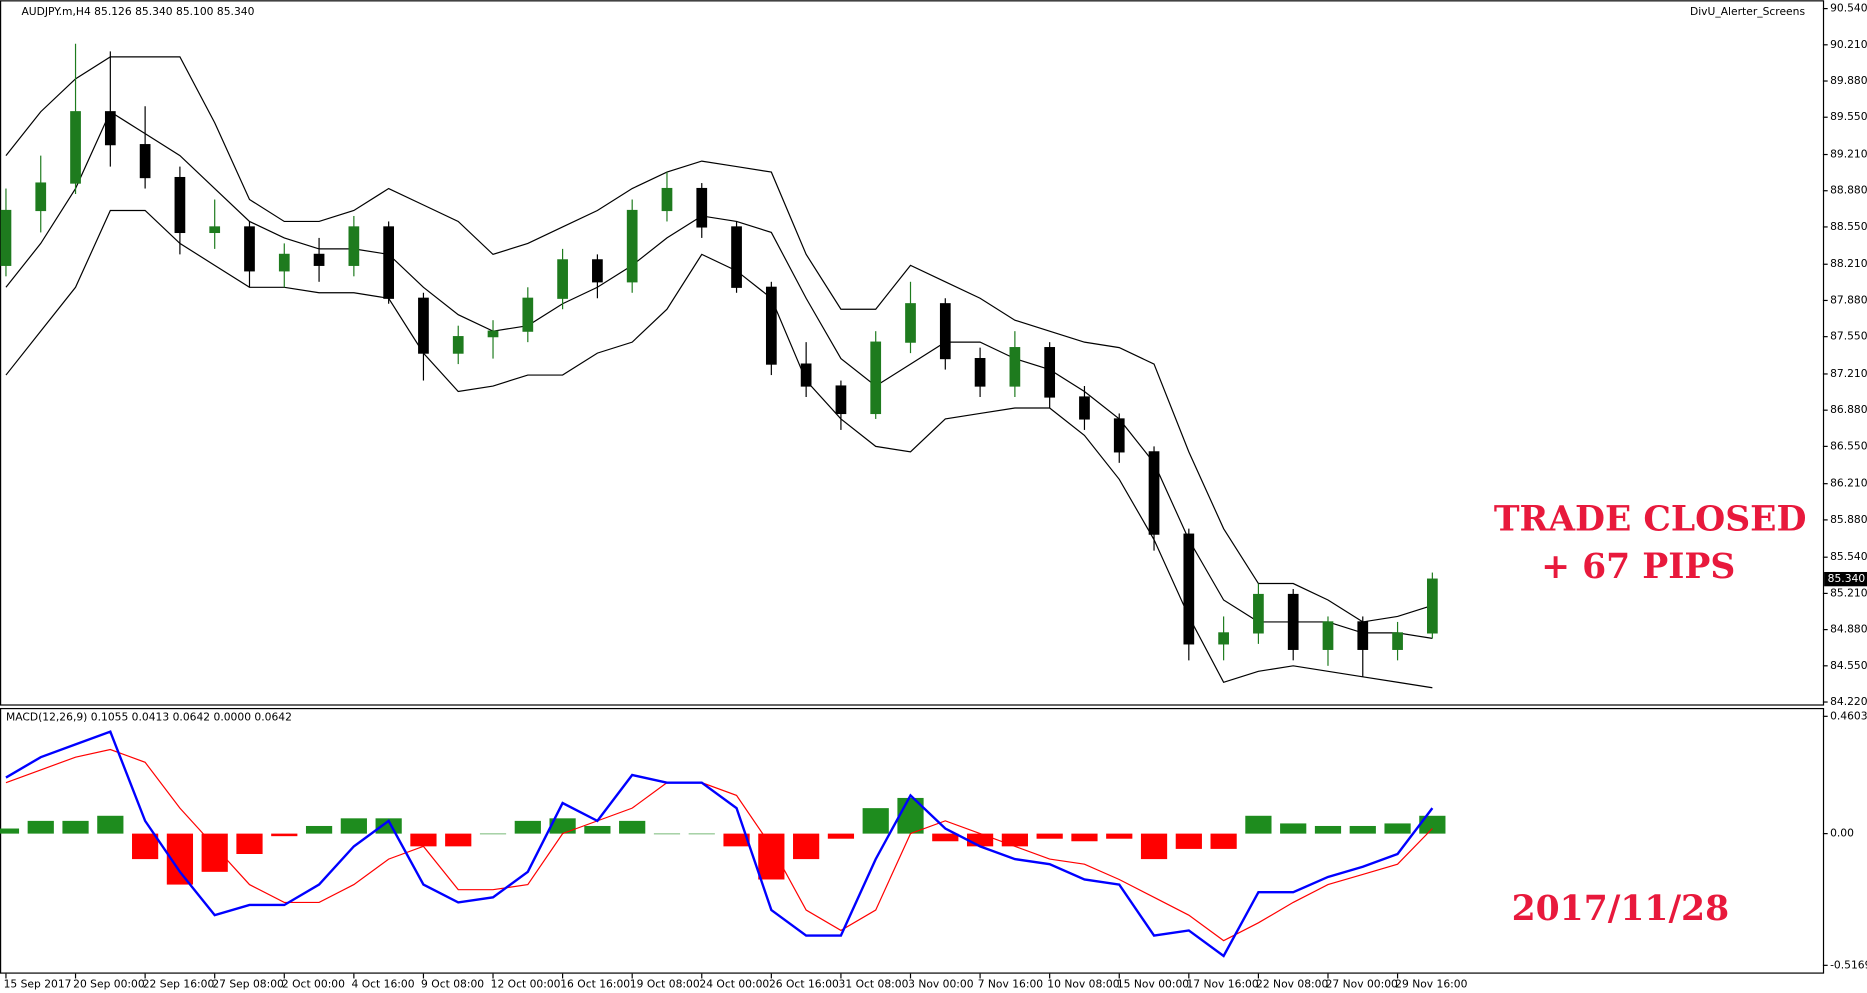 This screenshot has width=1867, height=993. Describe the element at coordinates (109, 983) in the screenshot. I see `x-tick-label: 20 Sep 00:00` at that location.